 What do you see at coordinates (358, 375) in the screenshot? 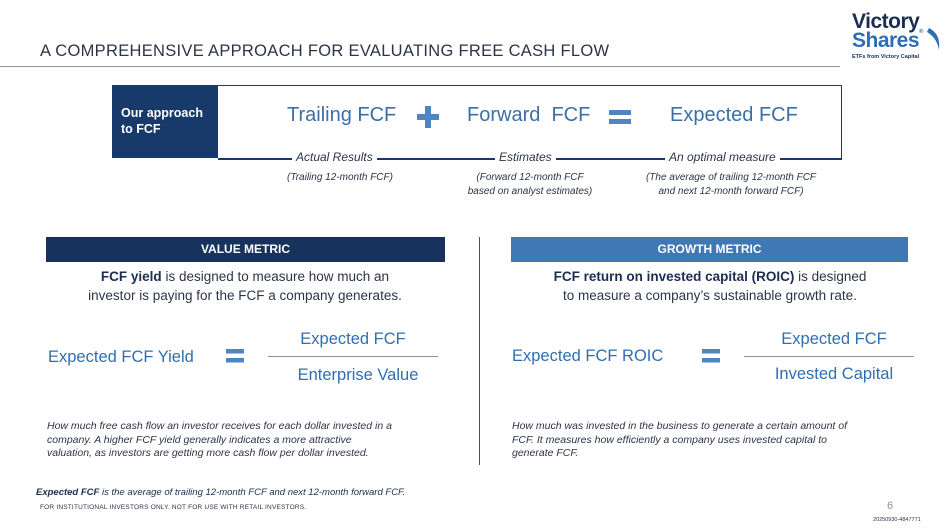
I see `value-denominator: Enterprise Value` at bounding box center [358, 375].